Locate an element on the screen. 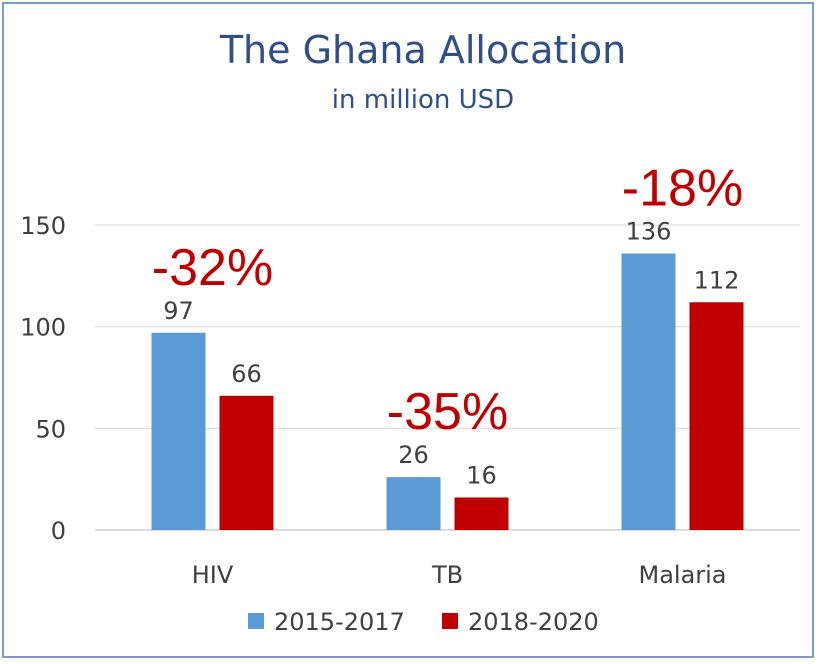 This screenshot has width=820, height=664. y-tick-label: 0 is located at coordinates (58, 531).